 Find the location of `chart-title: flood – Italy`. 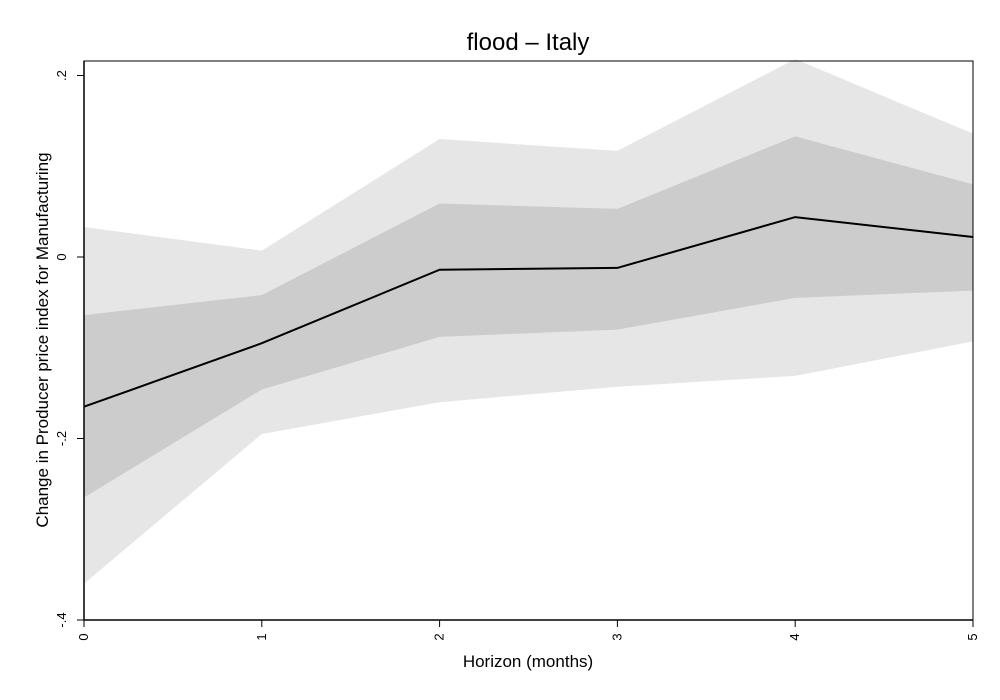

chart-title: flood – Italy is located at coordinates (528, 42).